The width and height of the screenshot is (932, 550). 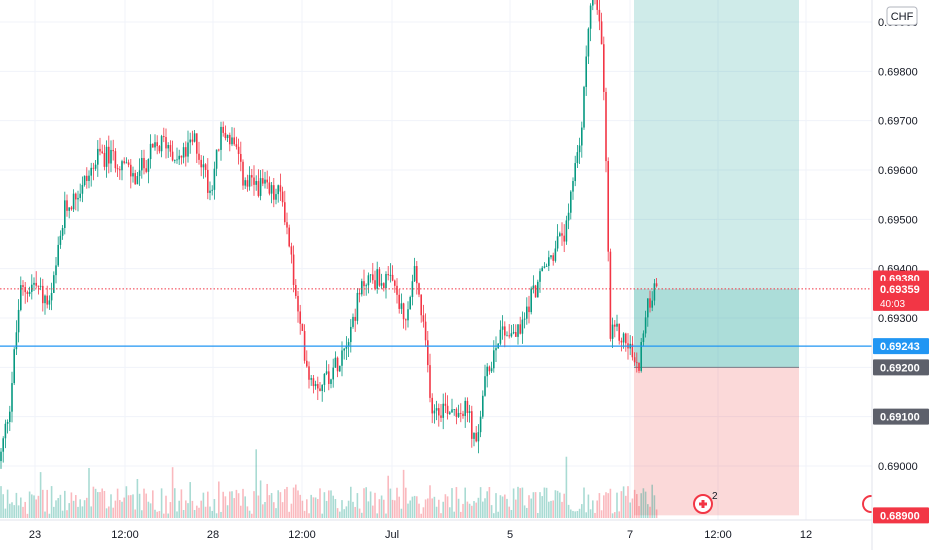 What do you see at coordinates (329, 483) in the screenshot?
I see `volume-bars` at bounding box center [329, 483].